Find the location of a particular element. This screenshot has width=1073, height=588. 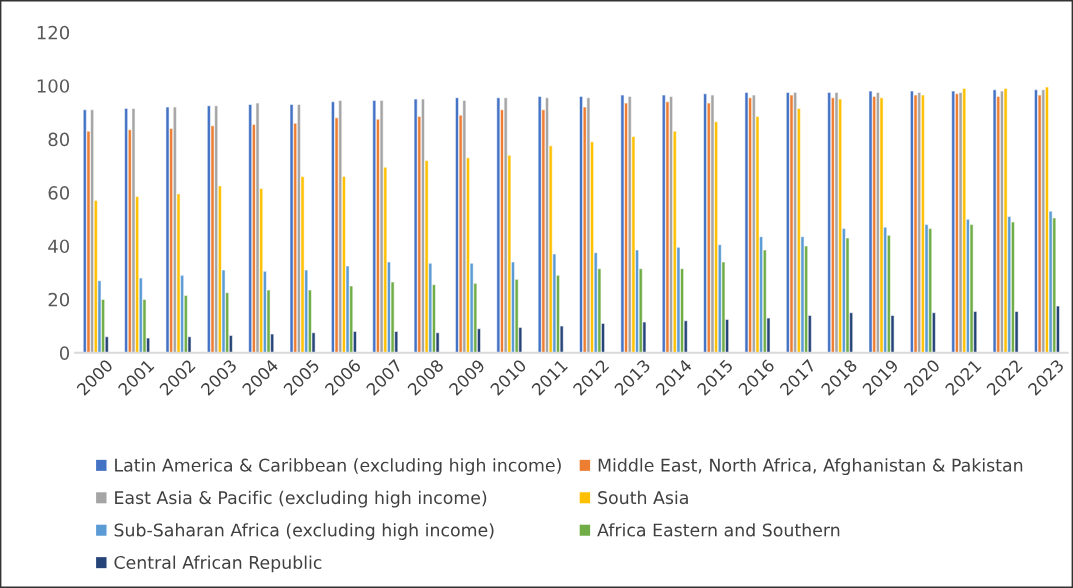

legend-label: Middle East, North Africa, Afghanistan & Pakistan is located at coordinates (810, 467).